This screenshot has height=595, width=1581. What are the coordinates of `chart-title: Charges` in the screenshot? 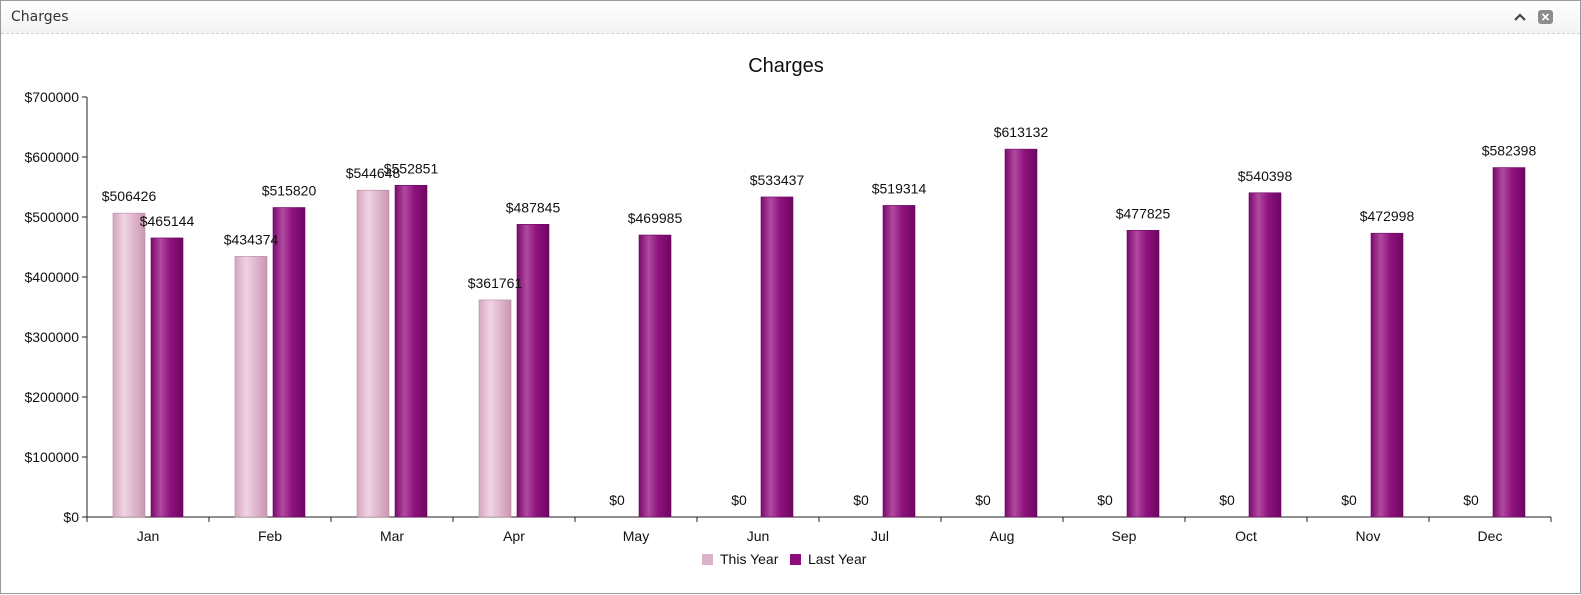 It's located at (786, 66).